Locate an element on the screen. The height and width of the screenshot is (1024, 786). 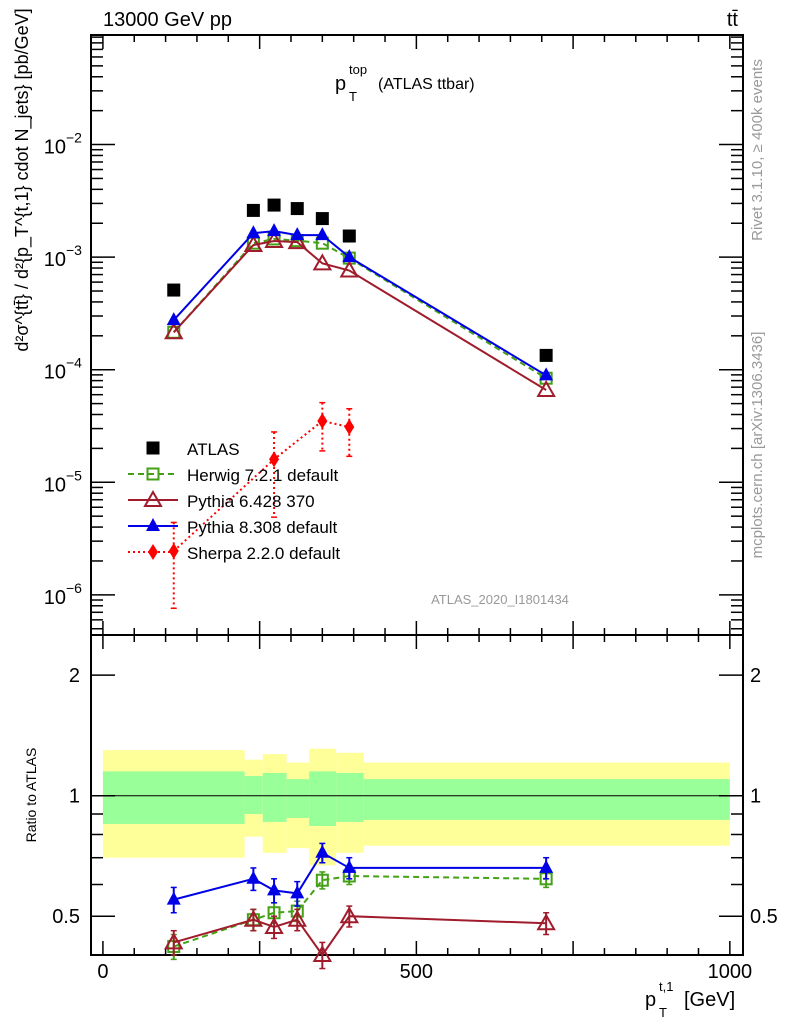
main-series-atlas is located at coordinates (360, 280).